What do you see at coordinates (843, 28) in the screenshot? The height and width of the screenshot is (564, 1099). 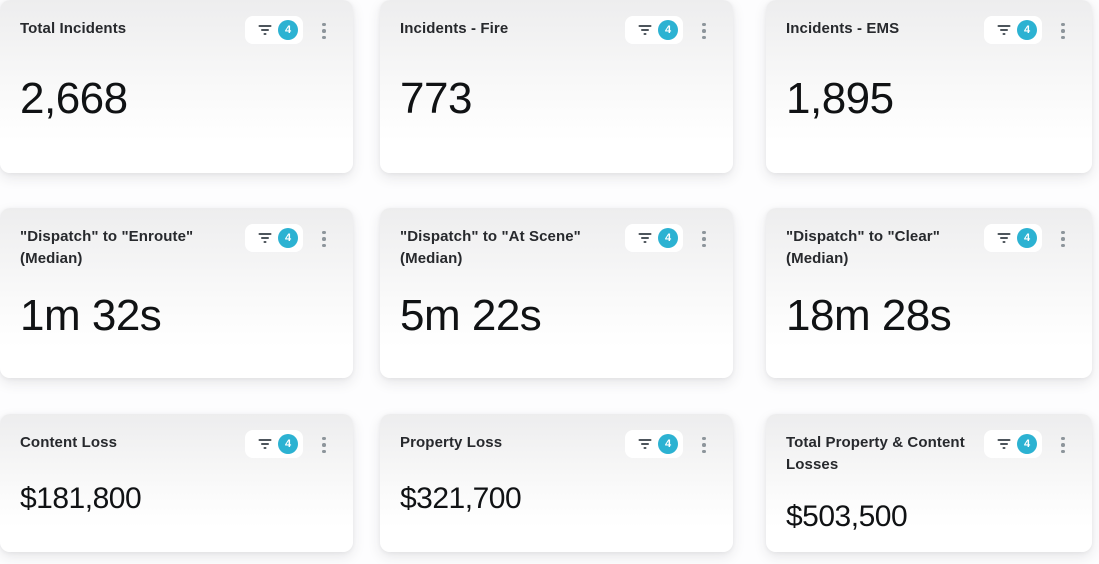 I see `kpi-card-title: Incidents - EMS` at bounding box center [843, 28].